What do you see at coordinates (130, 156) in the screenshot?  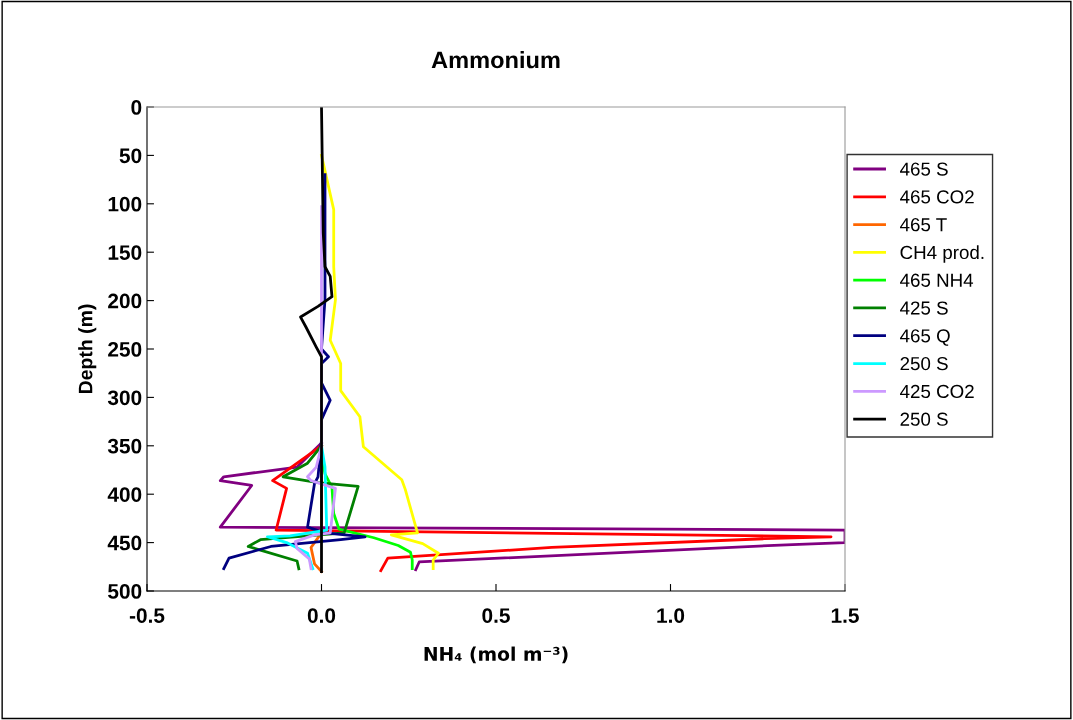 I see `y-tick-label: 50` at bounding box center [130, 156].